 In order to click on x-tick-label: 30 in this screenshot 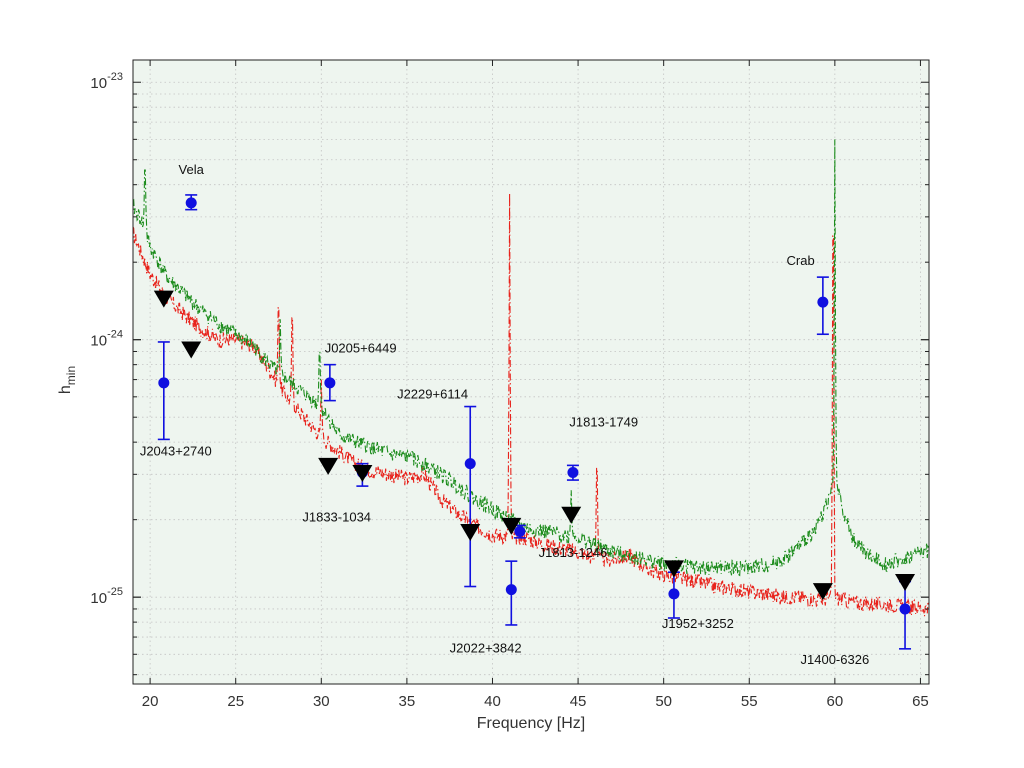, I will do `click(321, 701)`.